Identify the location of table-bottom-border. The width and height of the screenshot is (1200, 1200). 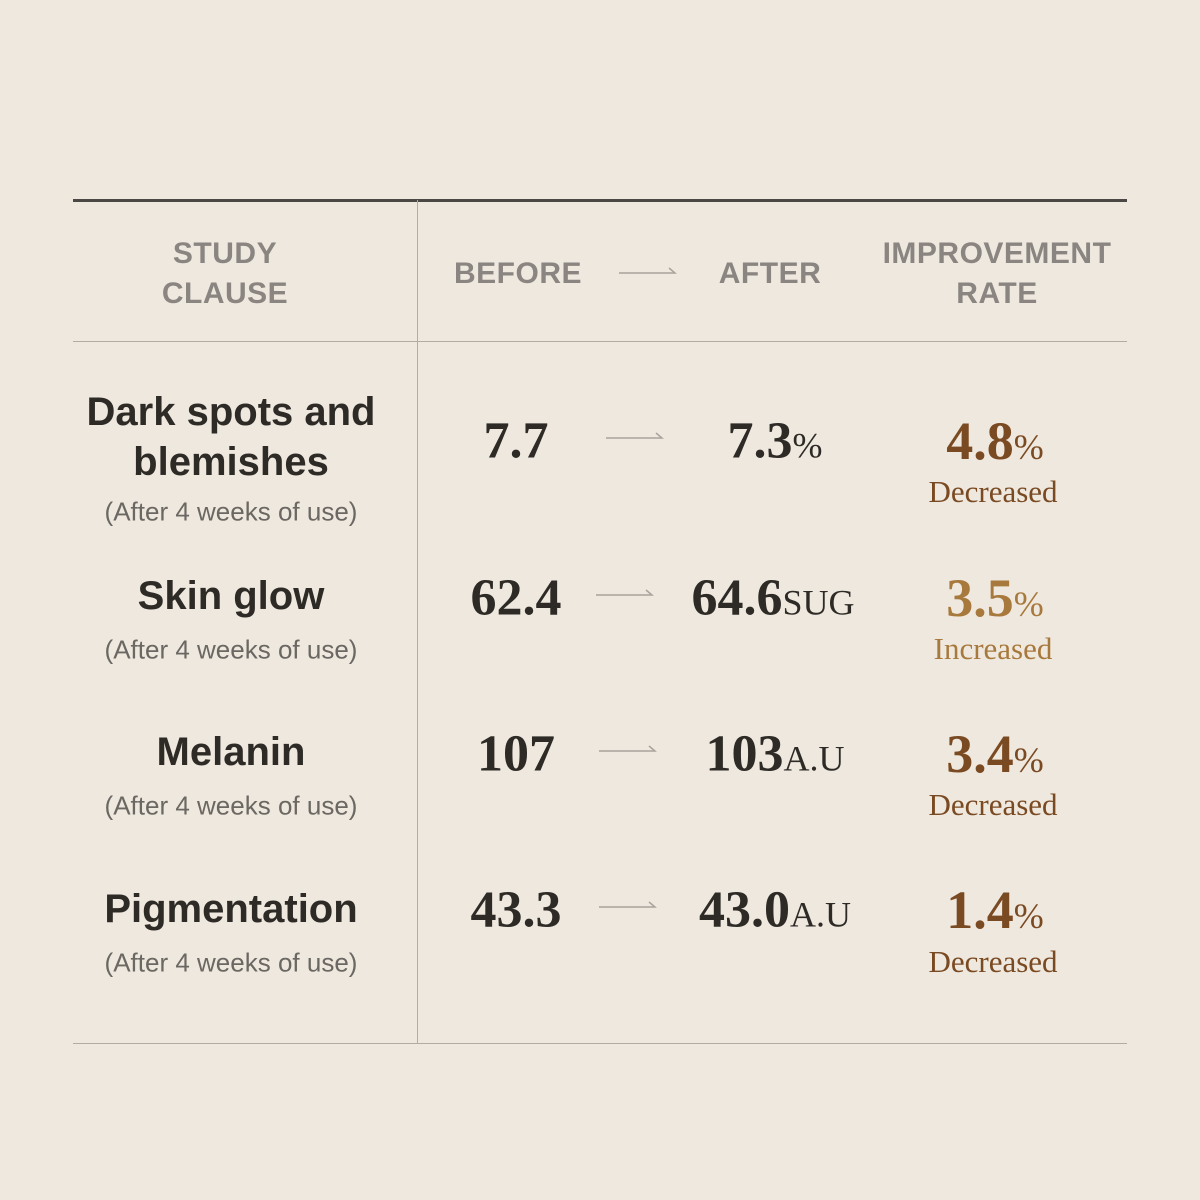
(600, 1043).